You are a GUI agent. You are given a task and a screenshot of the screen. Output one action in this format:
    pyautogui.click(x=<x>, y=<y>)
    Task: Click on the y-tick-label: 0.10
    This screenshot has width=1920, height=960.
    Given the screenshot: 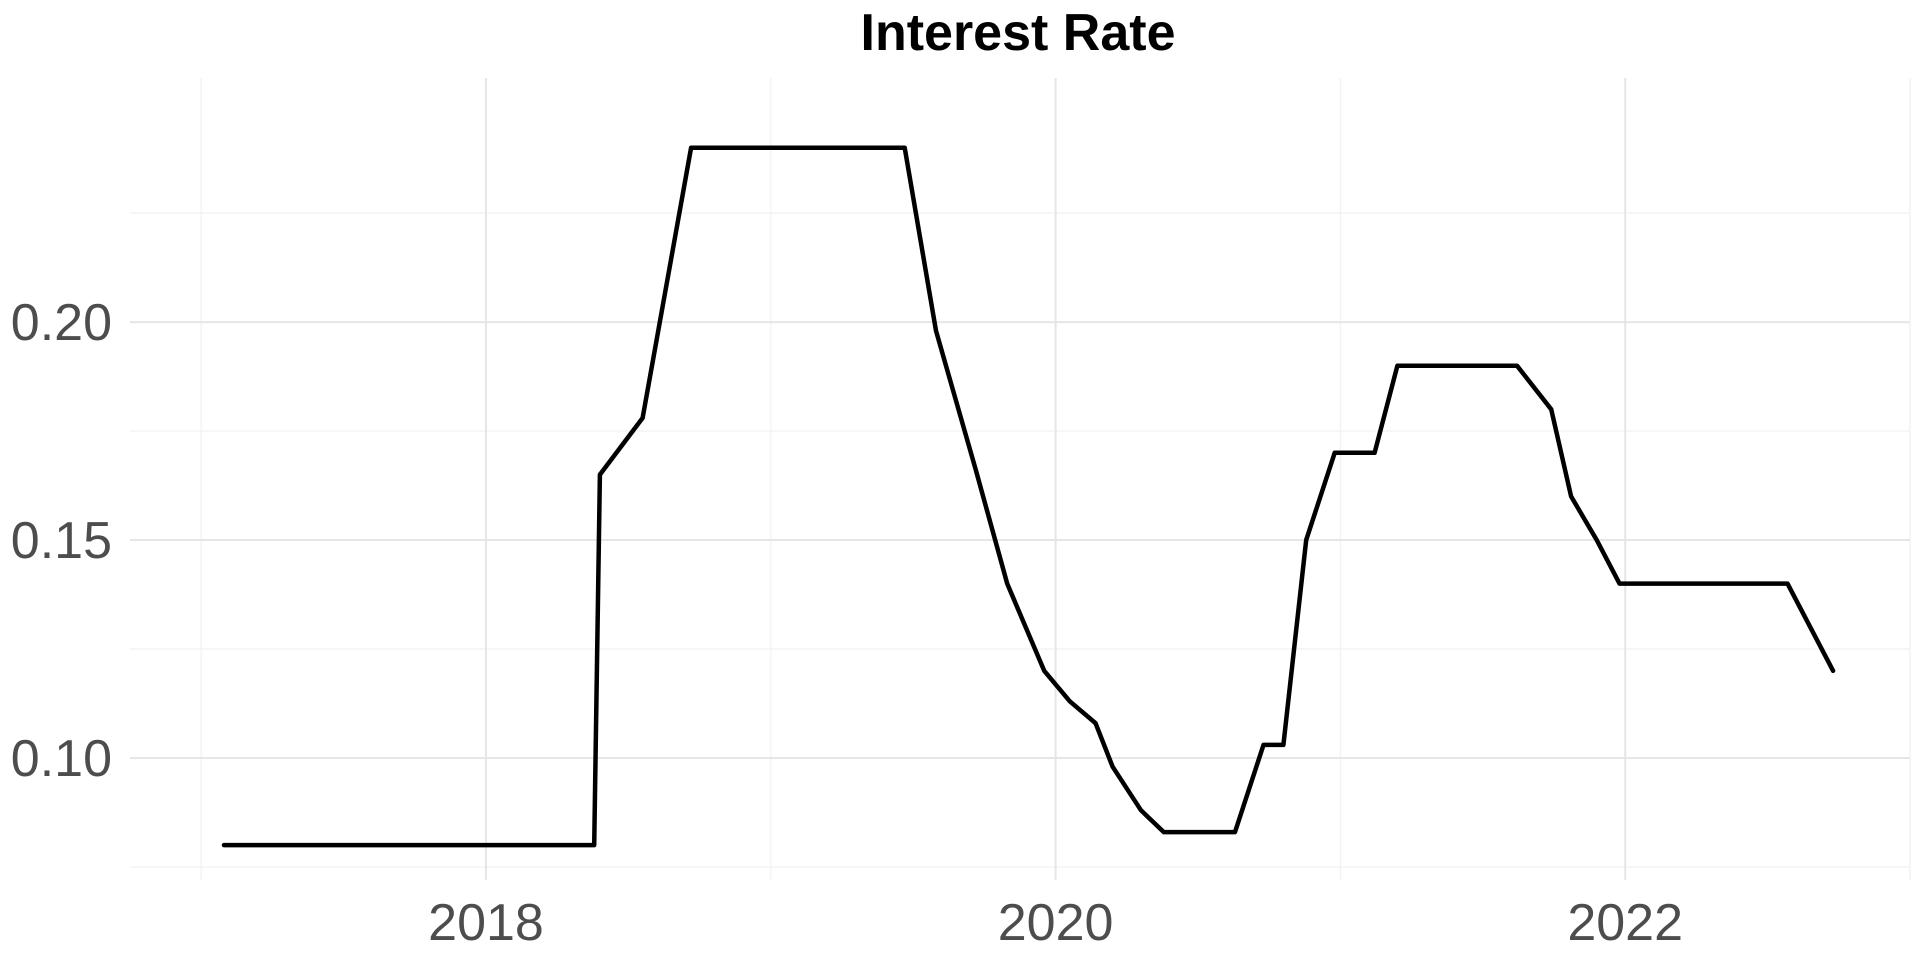 What is the action you would take?
    pyautogui.click(x=61, y=759)
    